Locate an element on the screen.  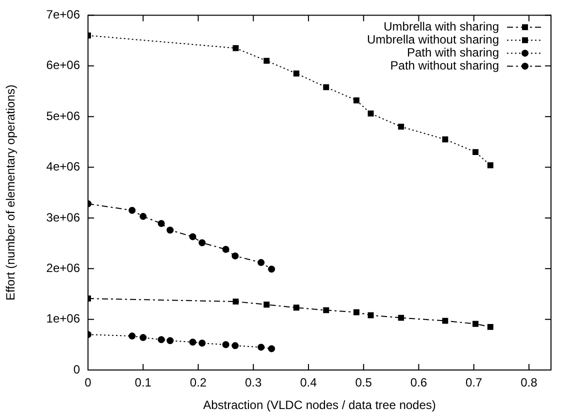
x-tick-label: 0.8 is located at coordinates (529, 383).